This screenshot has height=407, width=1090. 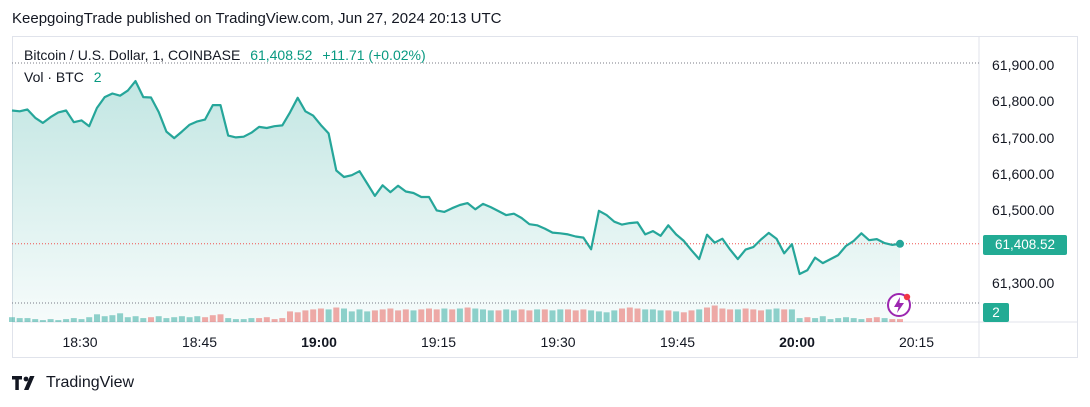 I want to click on time-axis-tick: 19:45, so click(x=677, y=342).